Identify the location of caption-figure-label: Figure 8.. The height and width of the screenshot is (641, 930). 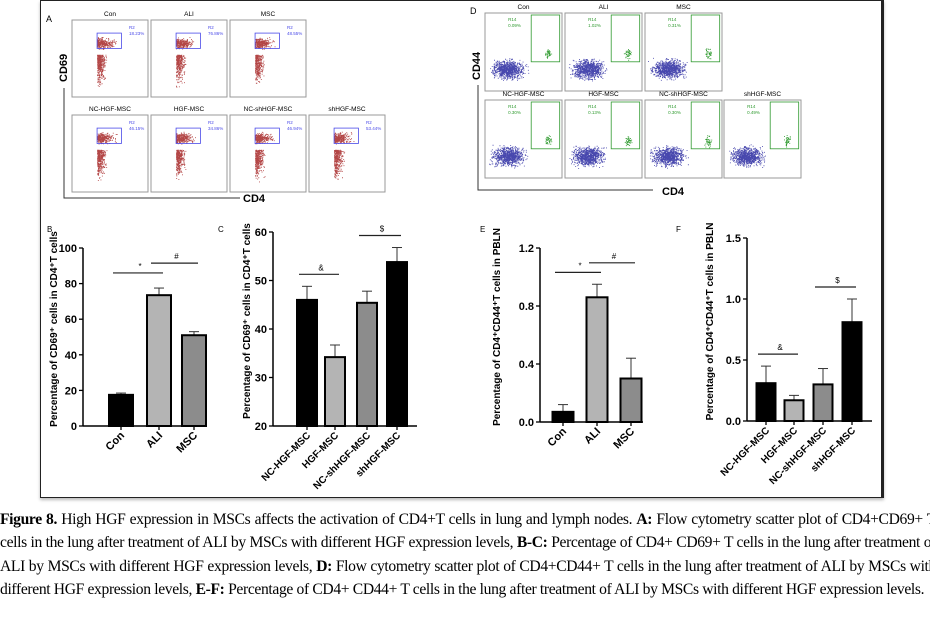
(29, 519).